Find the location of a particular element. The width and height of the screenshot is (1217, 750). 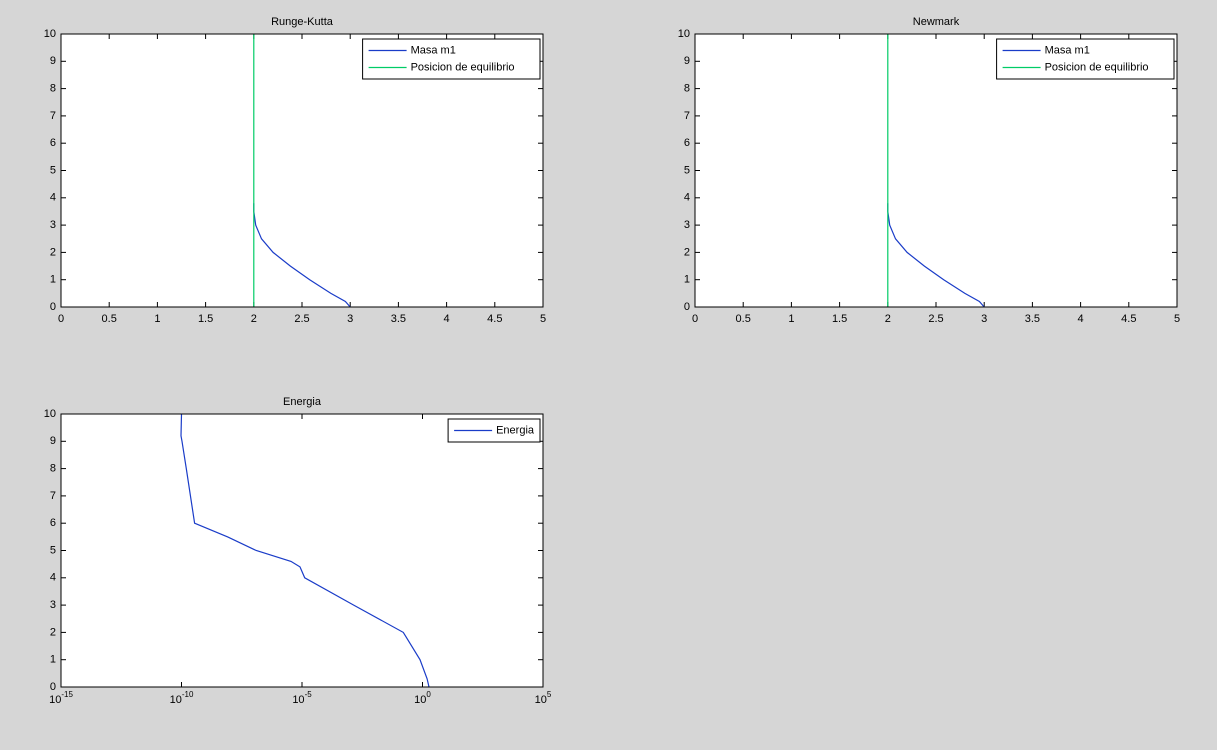

x-tick-label: 10⁻⁵ is located at coordinates (302, 698).